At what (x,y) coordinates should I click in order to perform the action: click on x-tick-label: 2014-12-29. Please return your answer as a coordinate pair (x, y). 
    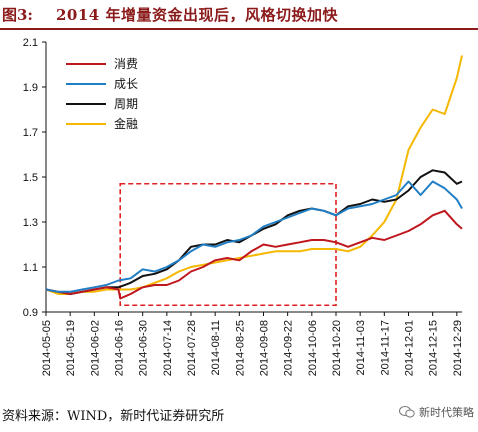
    Looking at the image, I should click on (458, 348).